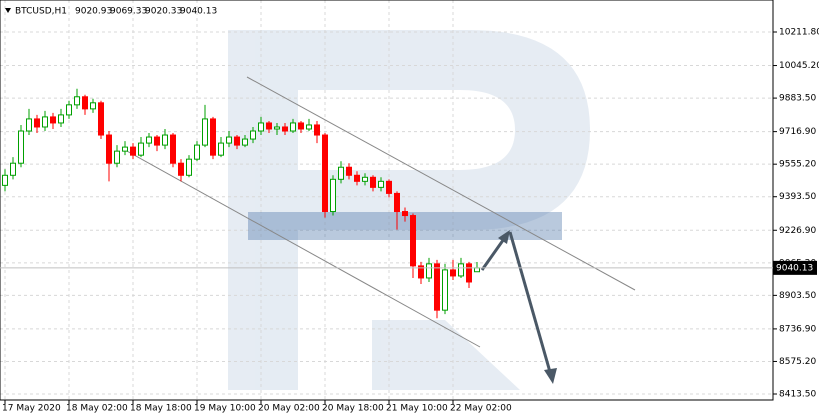 The width and height of the screenshot is (819, 418). I want to click on symbol: BTCUSD,H1, so click(41, 12).